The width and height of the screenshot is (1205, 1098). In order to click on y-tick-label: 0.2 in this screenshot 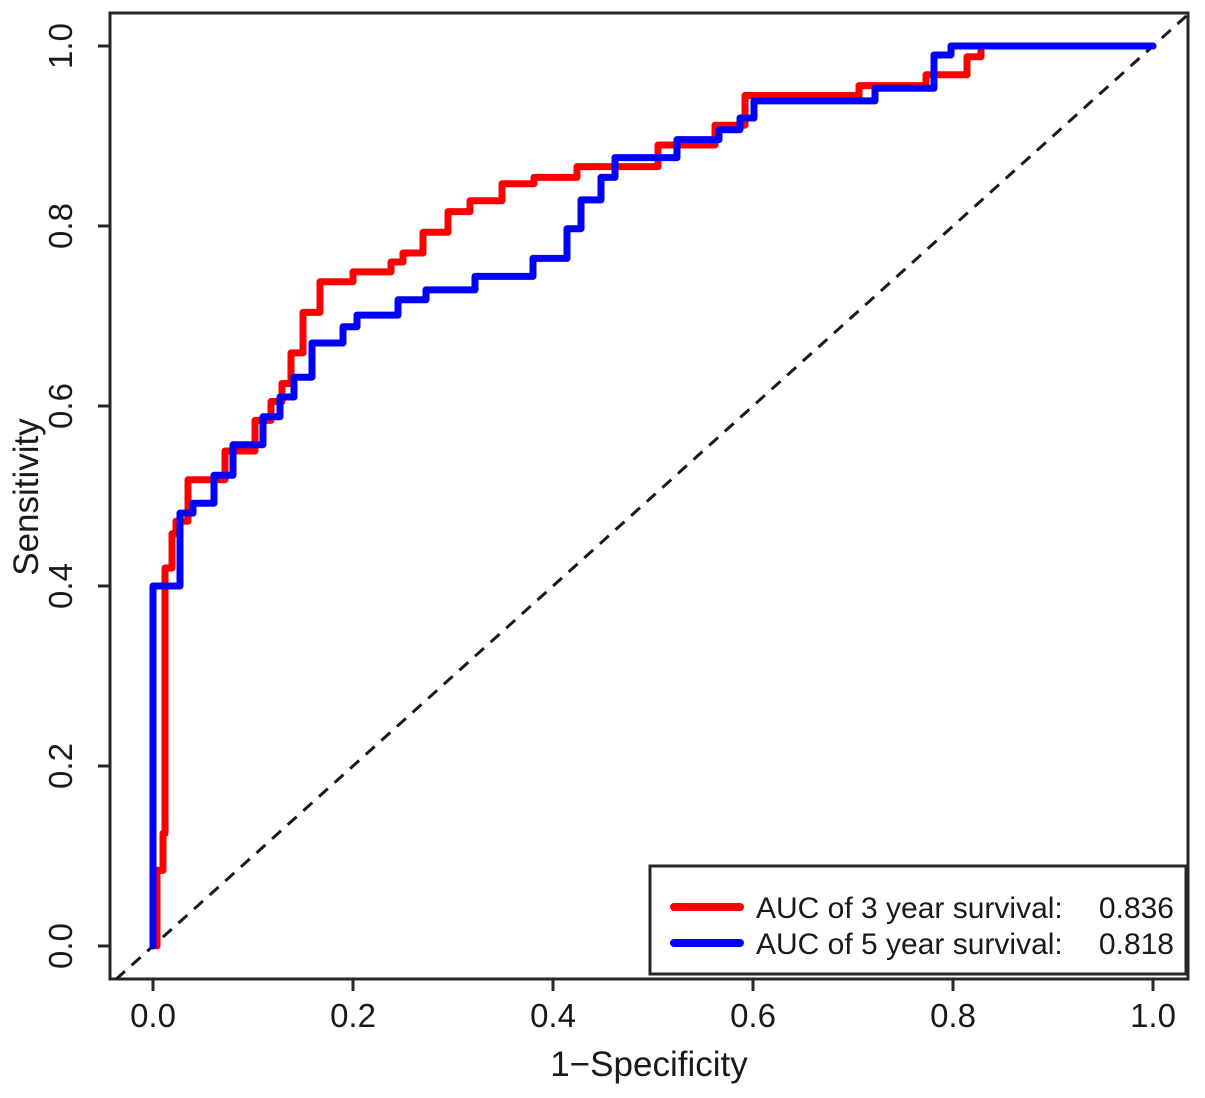, I will do `click(60, 766)`.